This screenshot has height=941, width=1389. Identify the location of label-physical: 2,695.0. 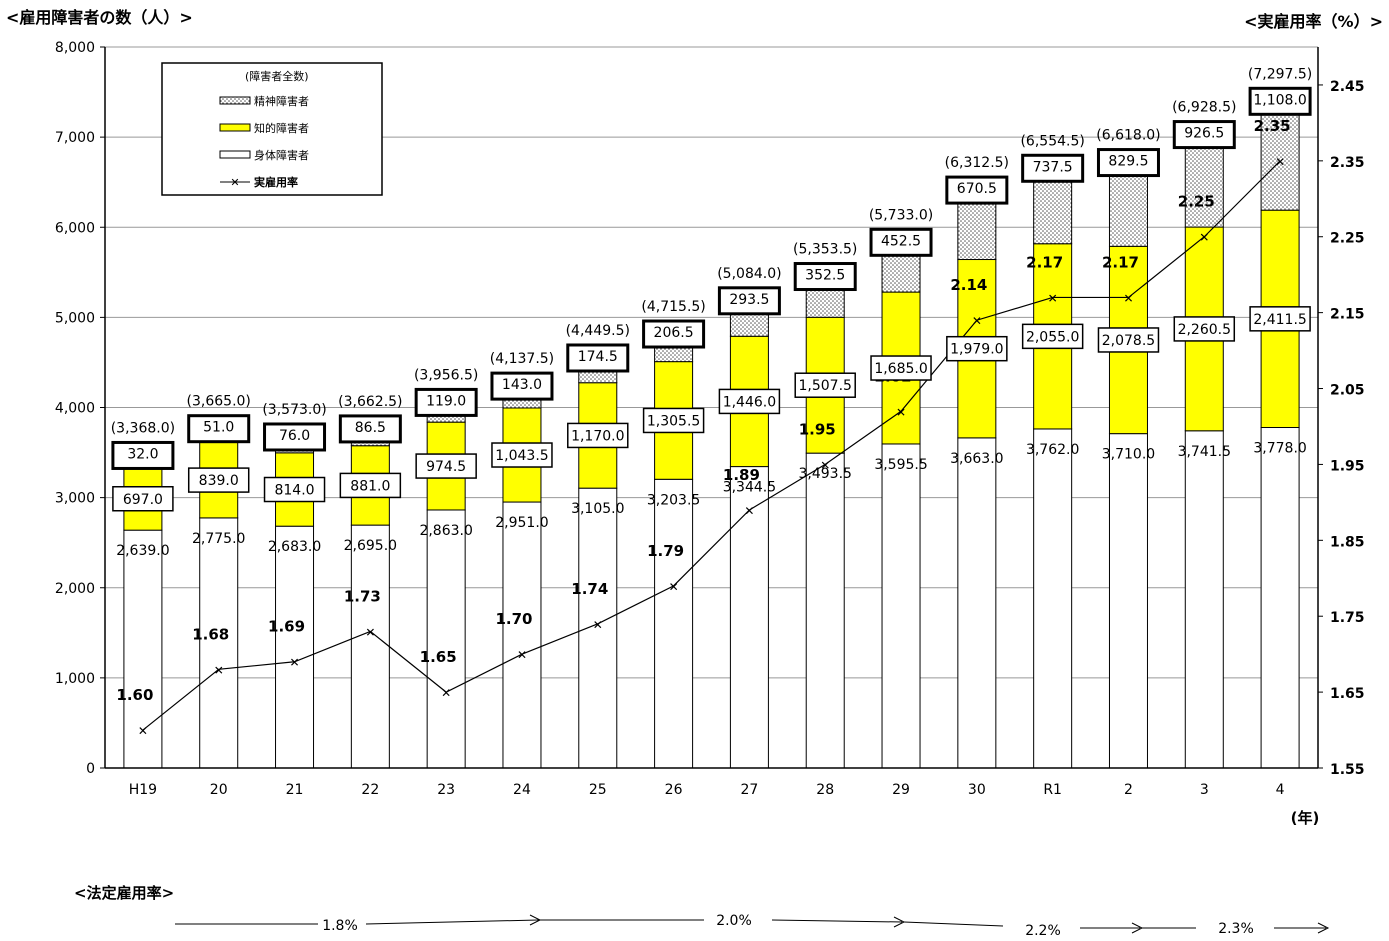
(370, 546).